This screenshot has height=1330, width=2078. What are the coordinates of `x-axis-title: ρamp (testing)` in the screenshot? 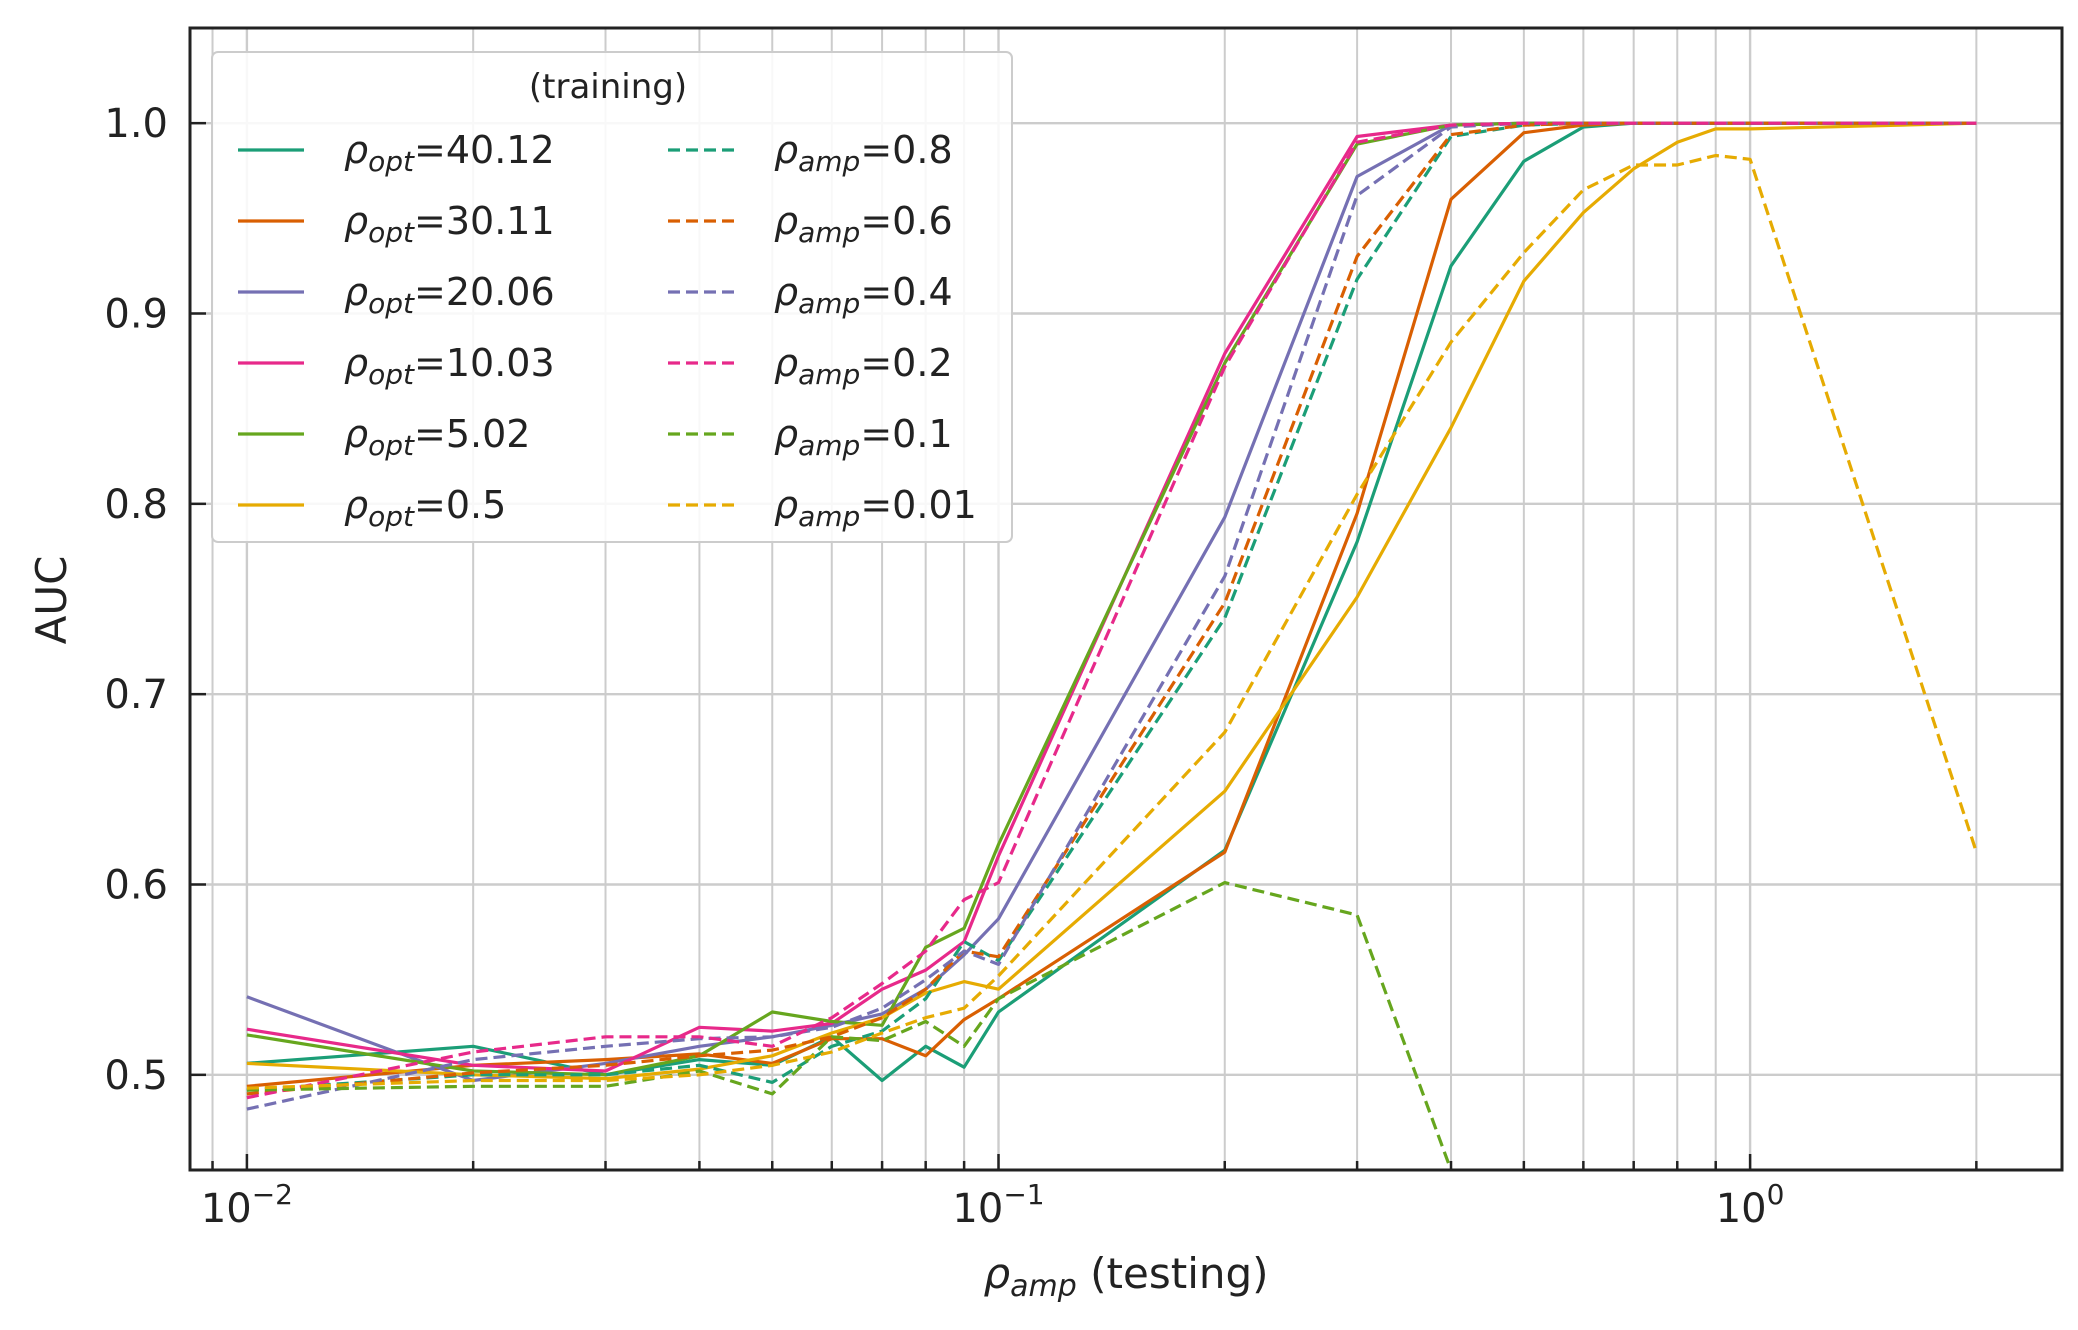 It's located at (1125, 1276).